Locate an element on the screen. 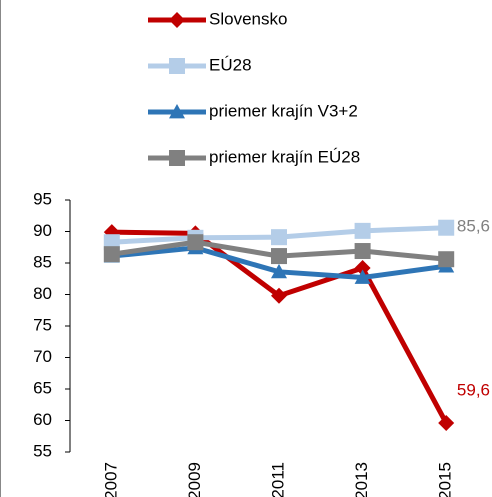 The image size is (492, 497). y-tick-label: 90 is located at coordinates (42, 230).